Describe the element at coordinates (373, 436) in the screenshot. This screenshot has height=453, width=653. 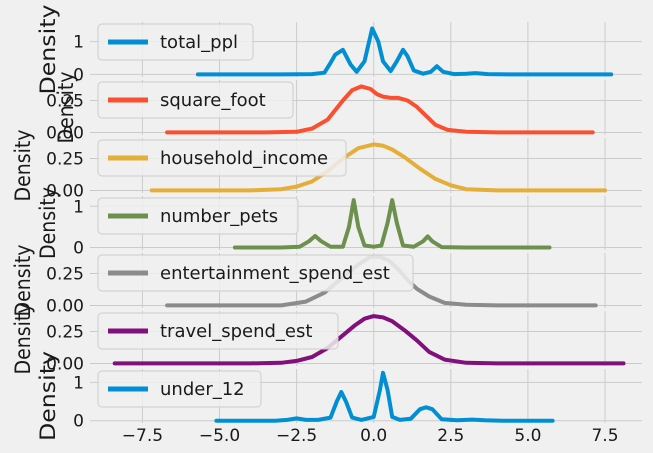
I see `x-tick-label: 0.0` at that location.